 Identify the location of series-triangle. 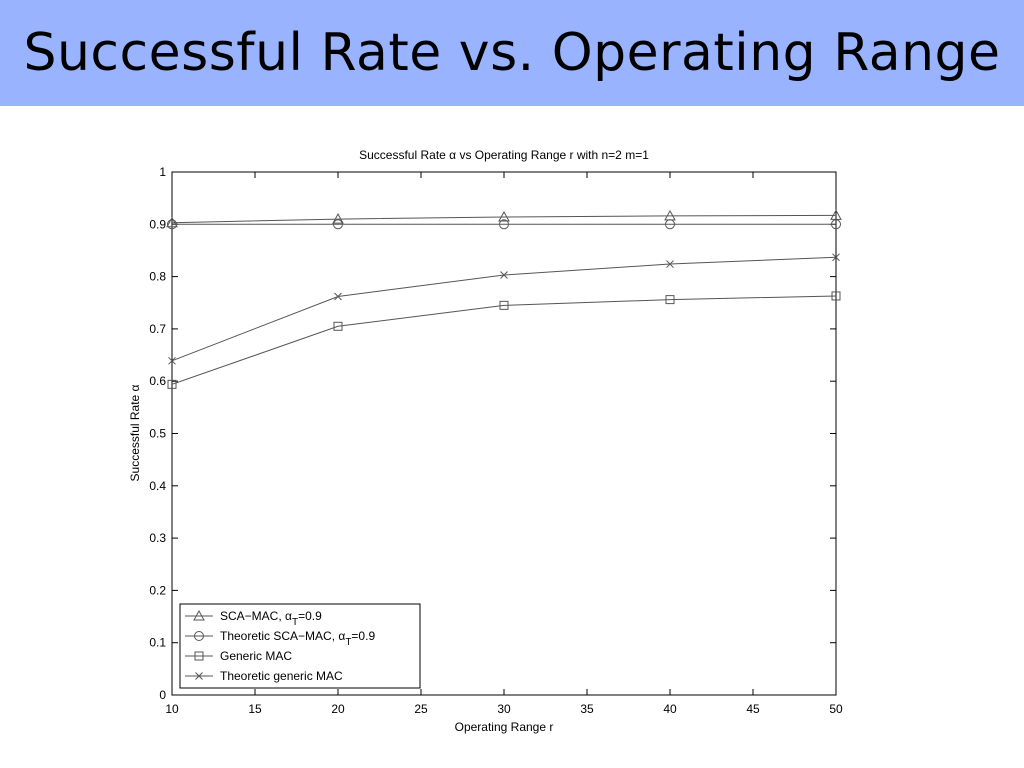
(504, 218).